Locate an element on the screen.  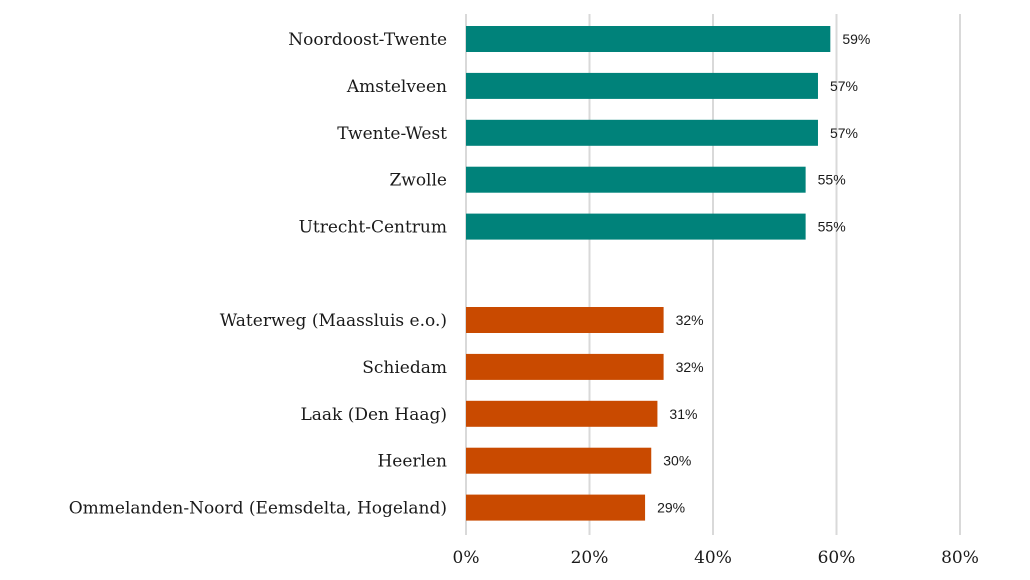
data-label: 29% is located at coordinates (671, 508).